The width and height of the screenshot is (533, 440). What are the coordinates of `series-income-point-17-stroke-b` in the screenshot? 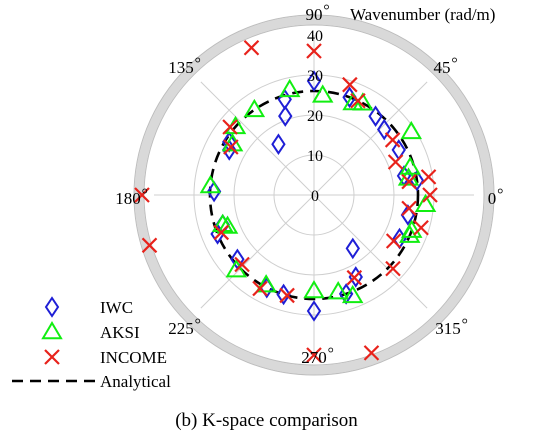 It's located at (354, 277).